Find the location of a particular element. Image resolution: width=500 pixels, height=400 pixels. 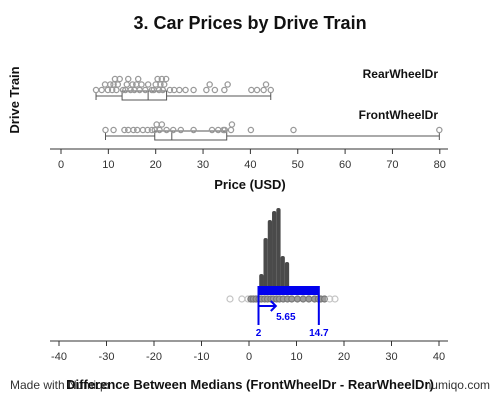

x-tick-label-top: 40 is located at coordinates (250, 165).